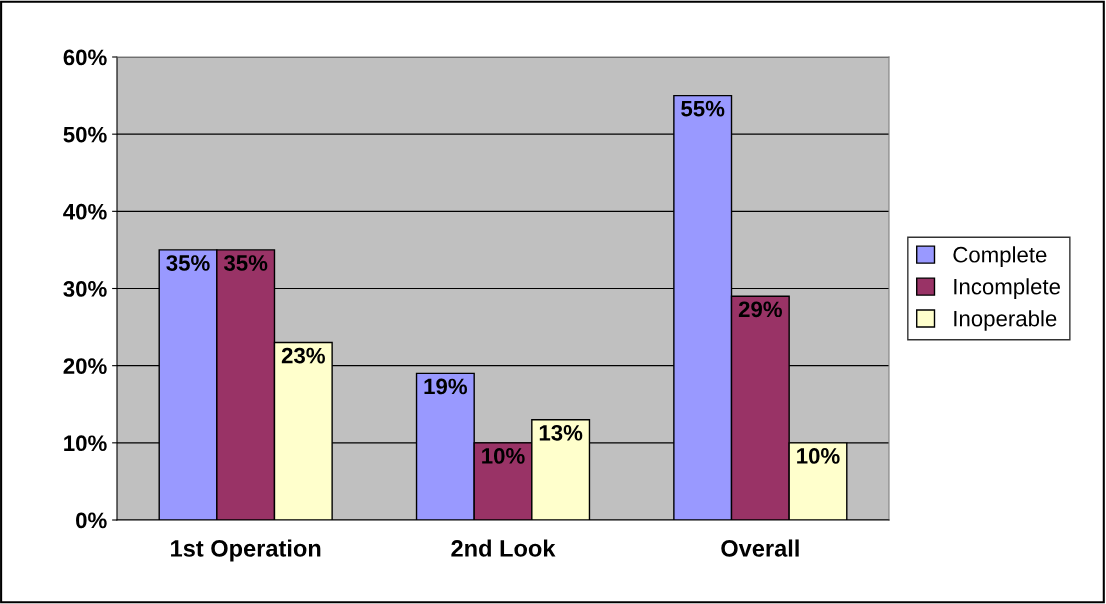 The width and height of the screenshot is (1106, 604). I want to click on y-tick-label: 0%, so click(91, 520).